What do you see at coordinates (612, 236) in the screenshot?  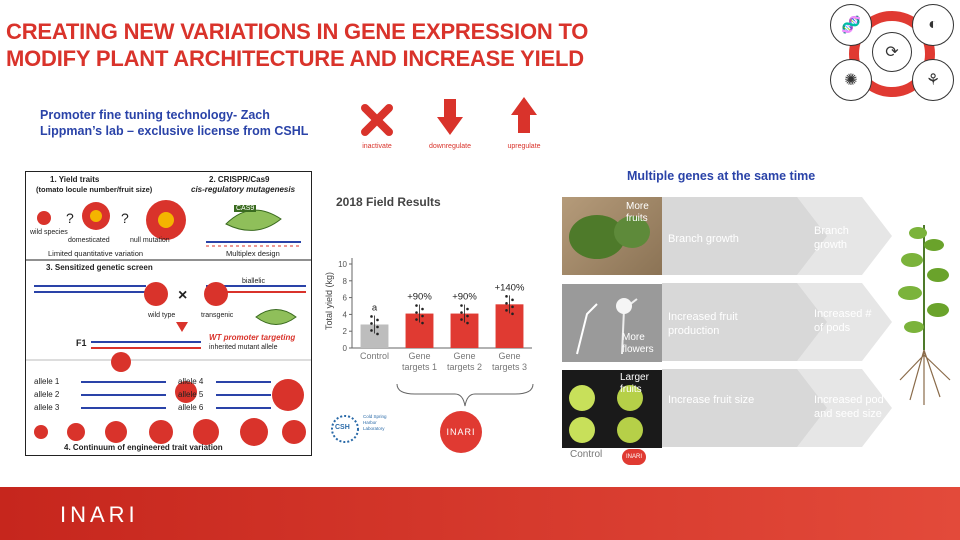 I see `photo-branch-growth: More fruits` at bounding box center [612, 236].